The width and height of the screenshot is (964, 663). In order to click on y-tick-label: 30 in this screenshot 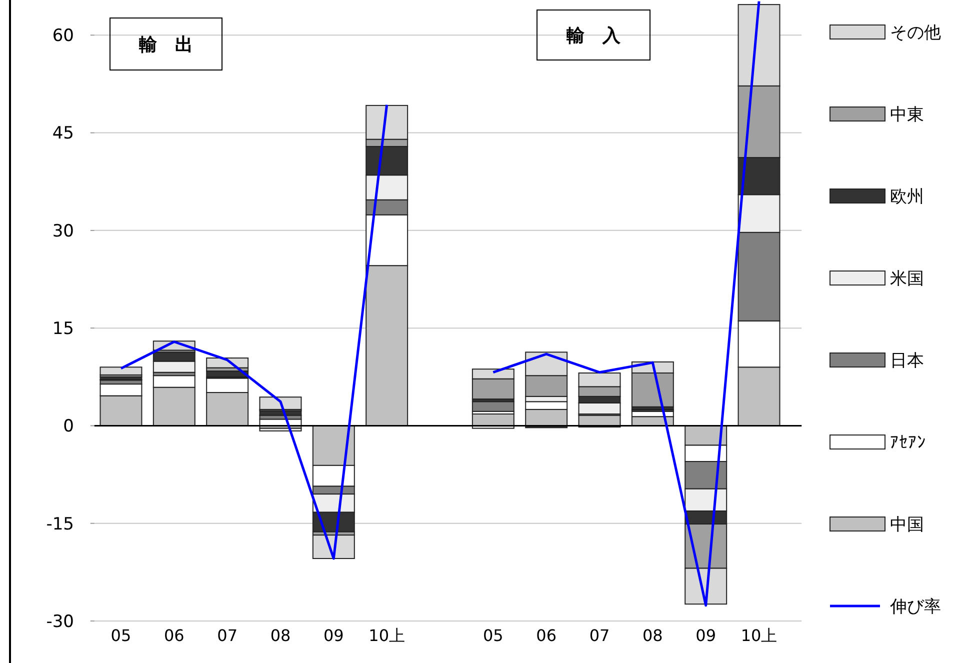, I will do `click(63, 231)`.